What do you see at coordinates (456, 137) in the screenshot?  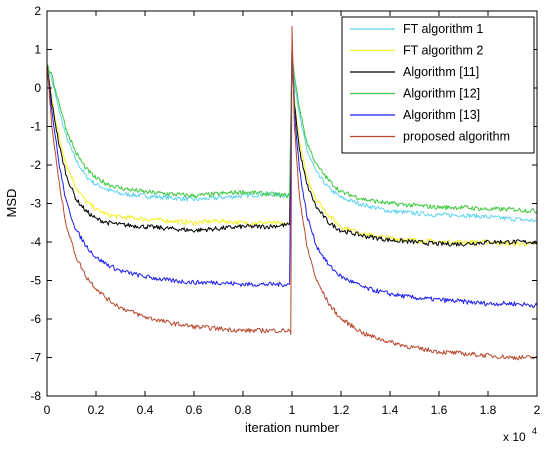 I see `legend-label-6: proposed algorithm` at bounding box center [456, 137].